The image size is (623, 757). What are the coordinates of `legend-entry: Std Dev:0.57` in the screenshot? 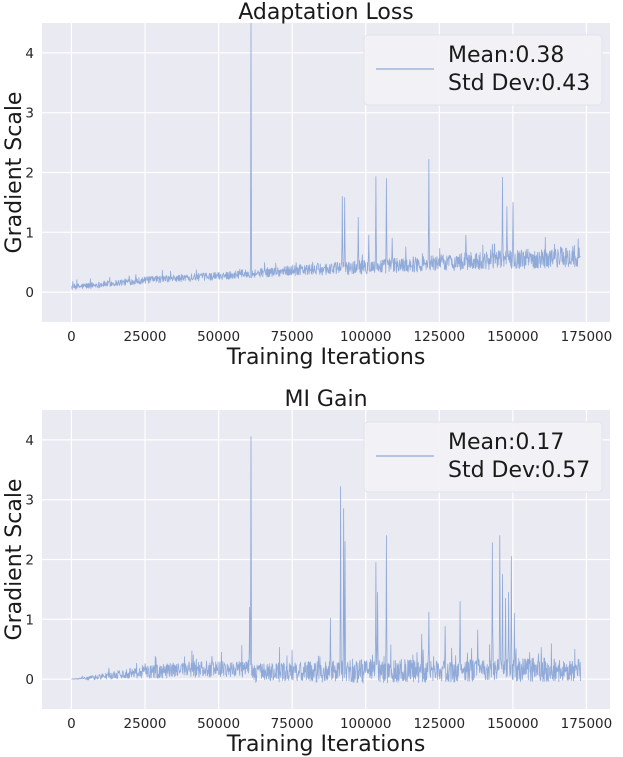 It's located at (519, 470).